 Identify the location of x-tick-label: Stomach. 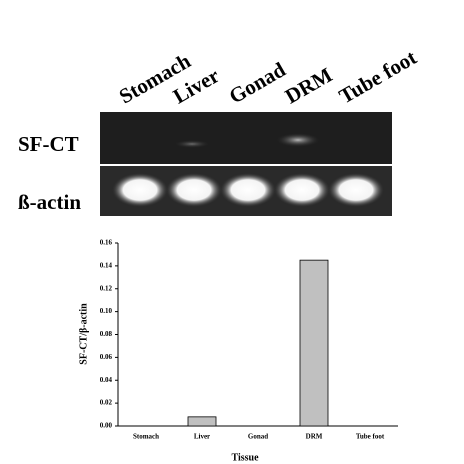
(146, 437).